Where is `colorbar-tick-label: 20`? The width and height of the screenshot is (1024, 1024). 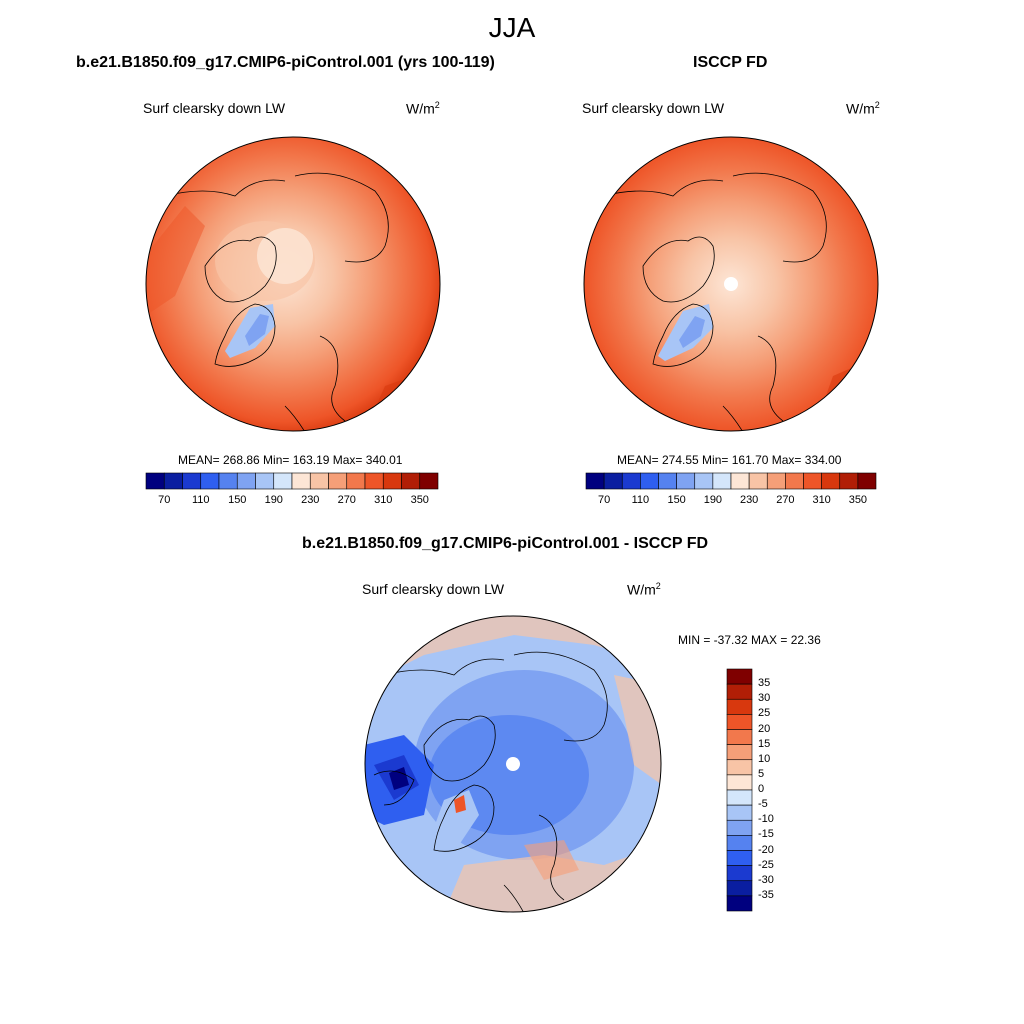
colorbar-tick-label: 20 is located at coordinates (764, 728).